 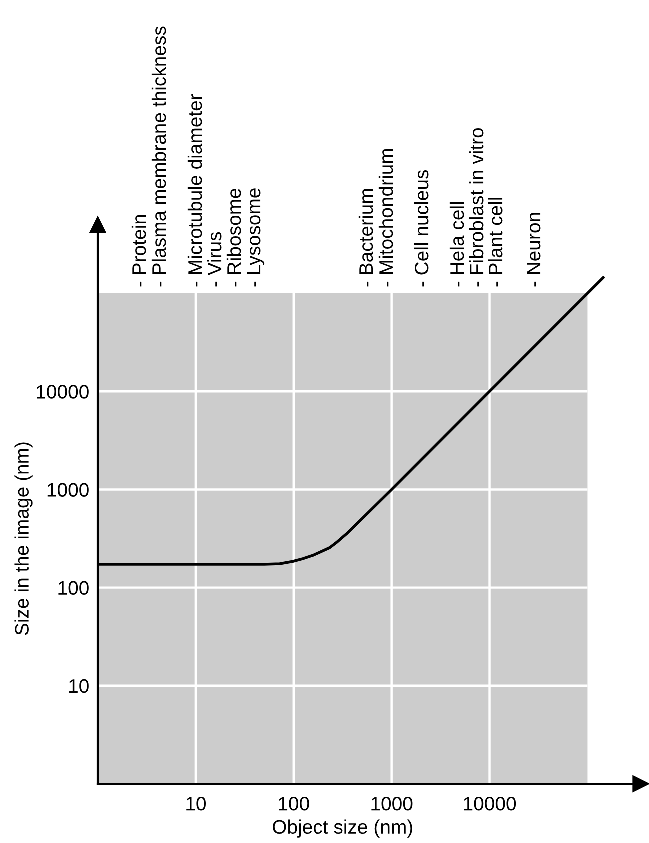 I want to click on y-tick-label: 1000, so click(x=68, y=490).